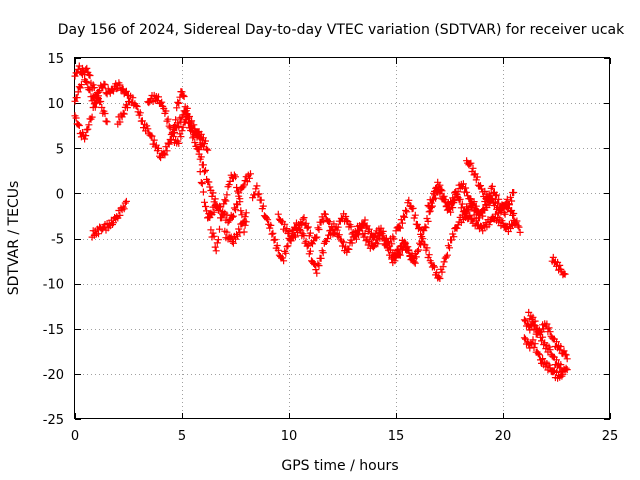 The height and width of the screenshot is (480, 640). I want to click on x-tick-label: 20, so click(503, 436).